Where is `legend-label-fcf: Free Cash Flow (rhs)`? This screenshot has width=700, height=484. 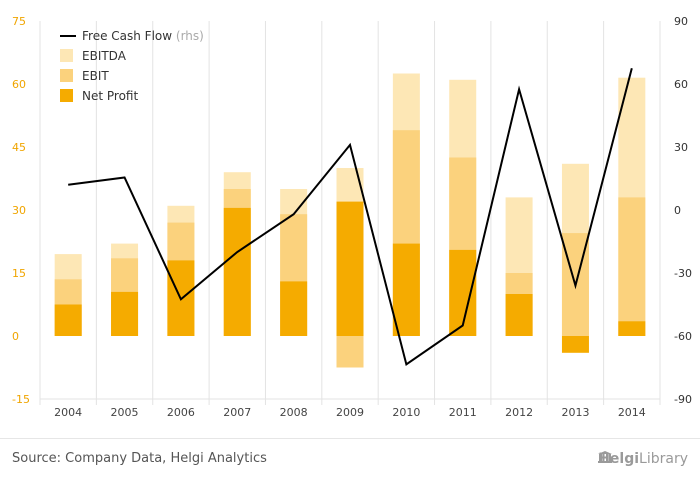
legend-label-fcf: Free Cash Flow (rhs) is located at coordinates (143, 36).